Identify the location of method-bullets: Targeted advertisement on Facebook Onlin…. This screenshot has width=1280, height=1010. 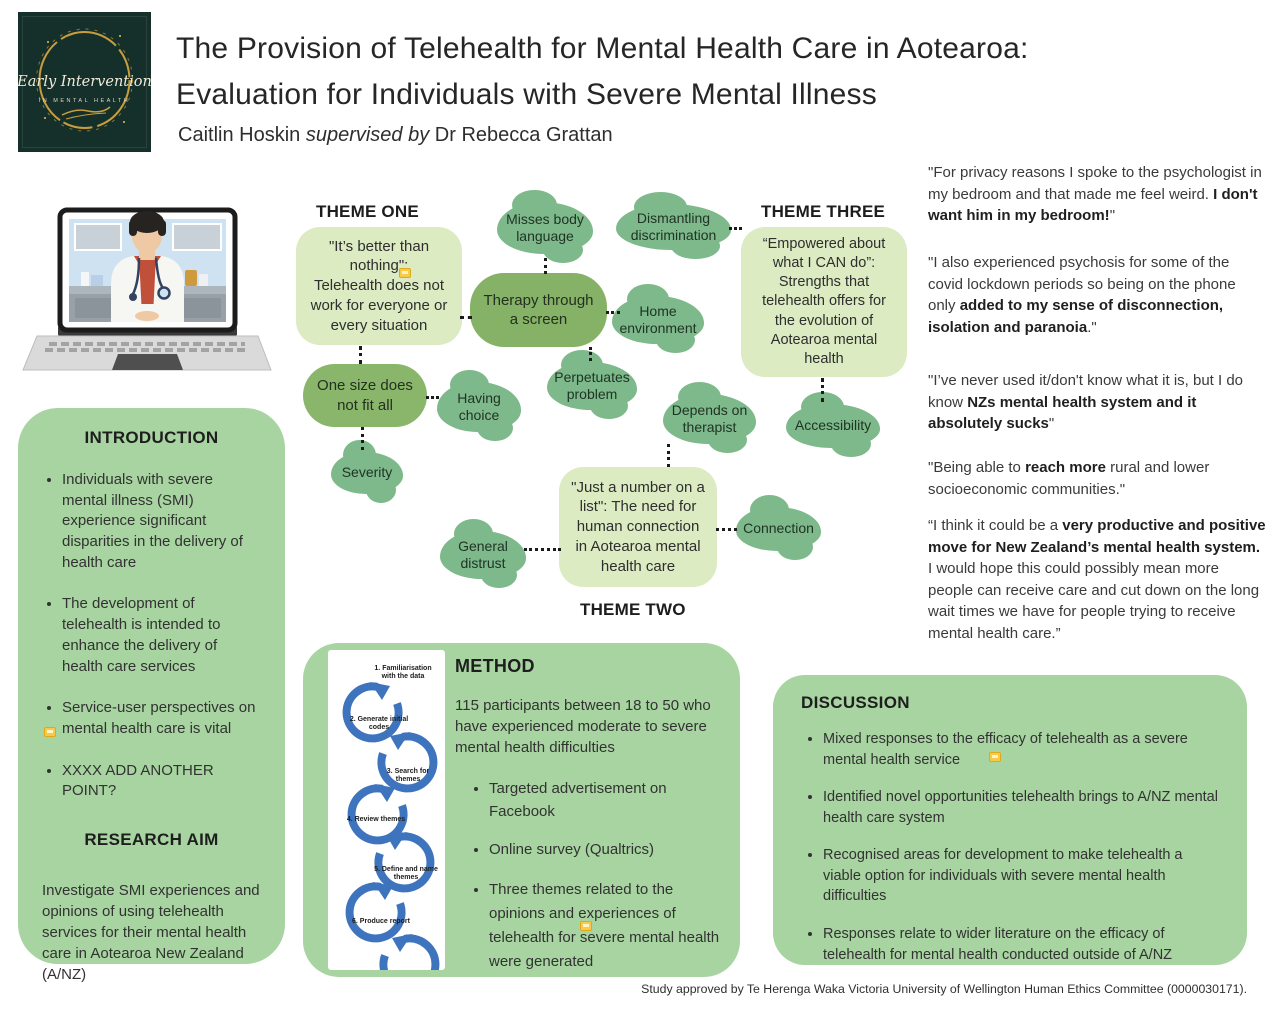
(591, 876).